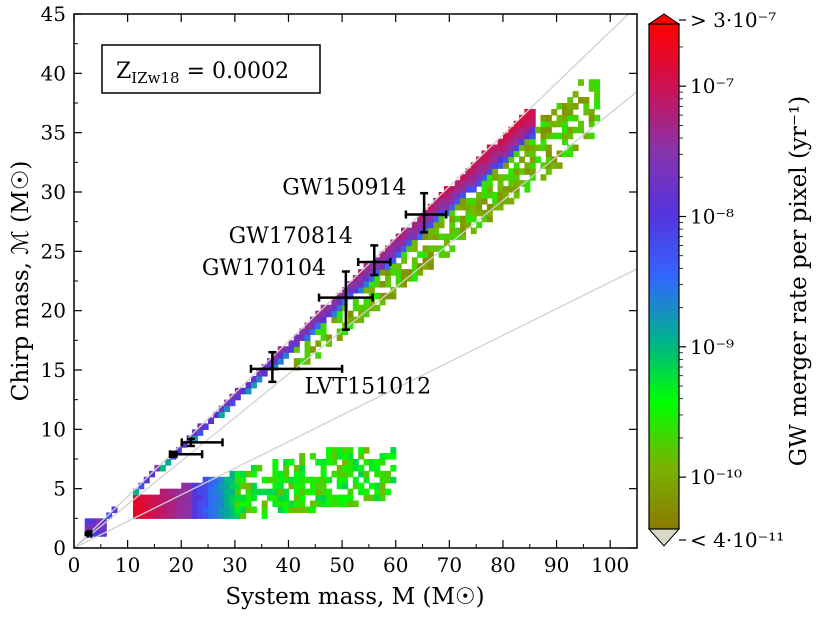  I want to click on y-tick-label: 45, so click(53, 14).